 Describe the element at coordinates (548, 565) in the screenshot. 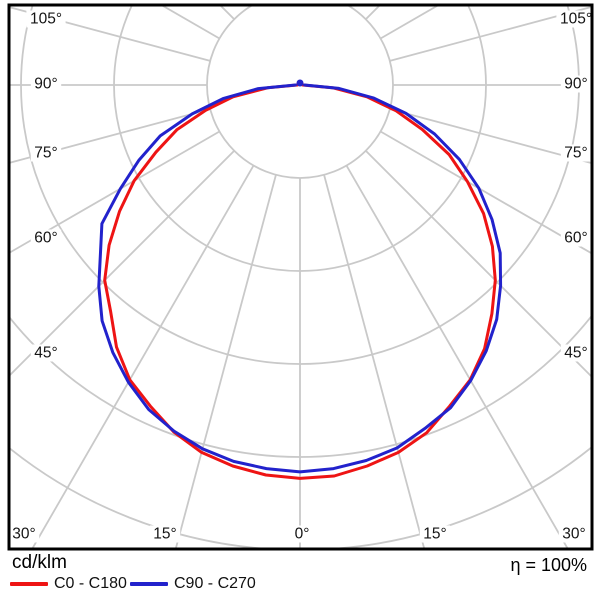

I see `efficiency-label: η = 100%` at that location.